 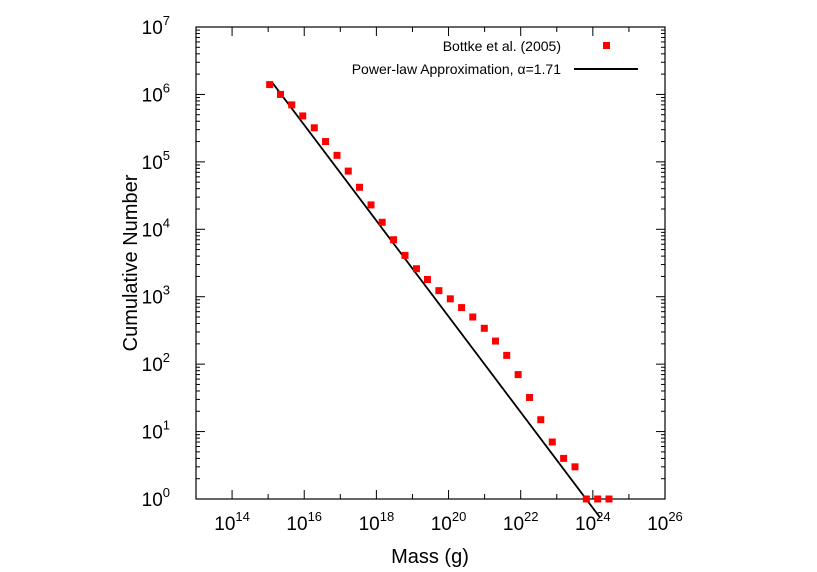 I want to click on x-tick-label: 1020, so click(x=449, y=522).